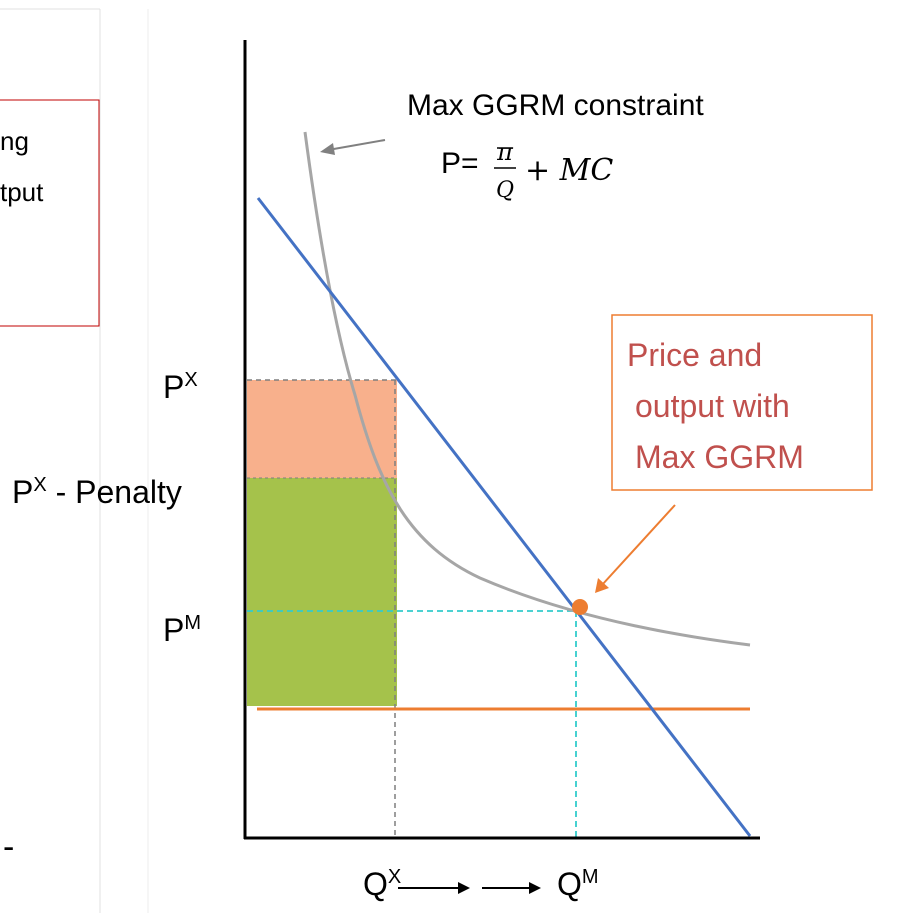  Describe the element at coordinates (180, 387) in the screenshot. I see `label-px: PX` at that location.